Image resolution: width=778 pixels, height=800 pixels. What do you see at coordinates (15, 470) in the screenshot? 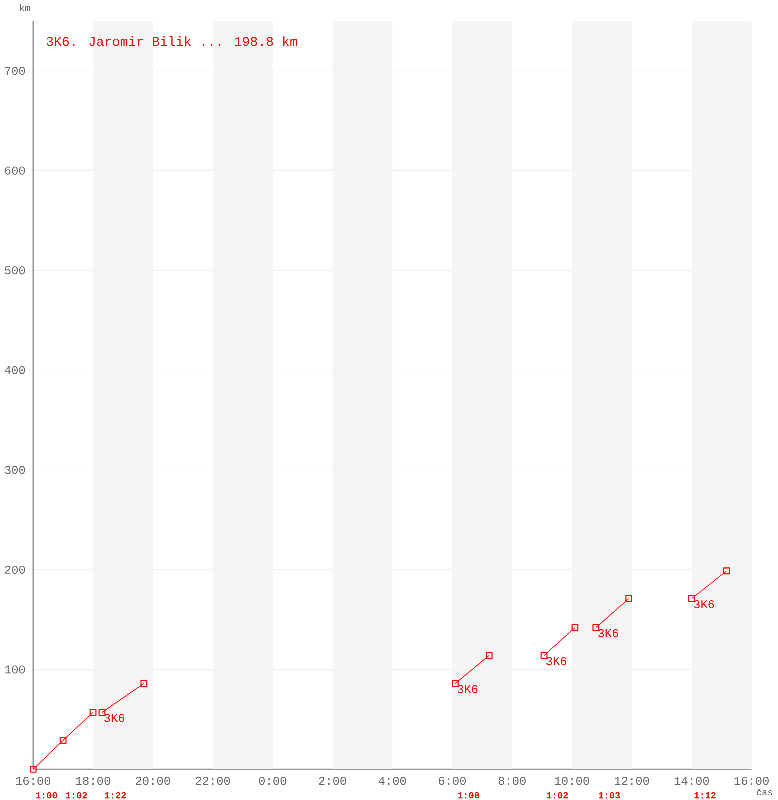
I see `y-tick-label: 300` at bounding box center [15, 470].